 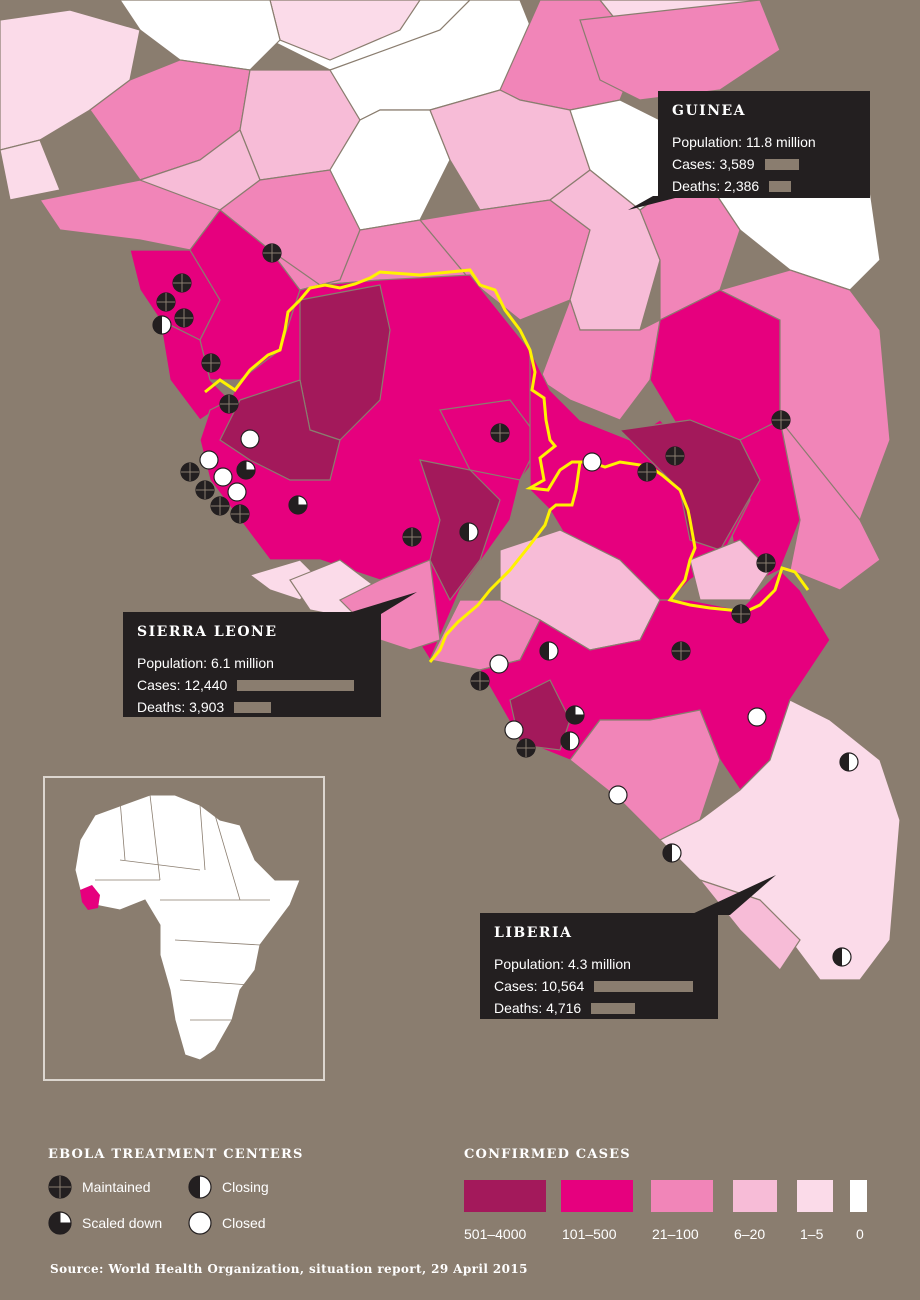 I want to click on legend-label: Closing, so click(x=245, y=1187).